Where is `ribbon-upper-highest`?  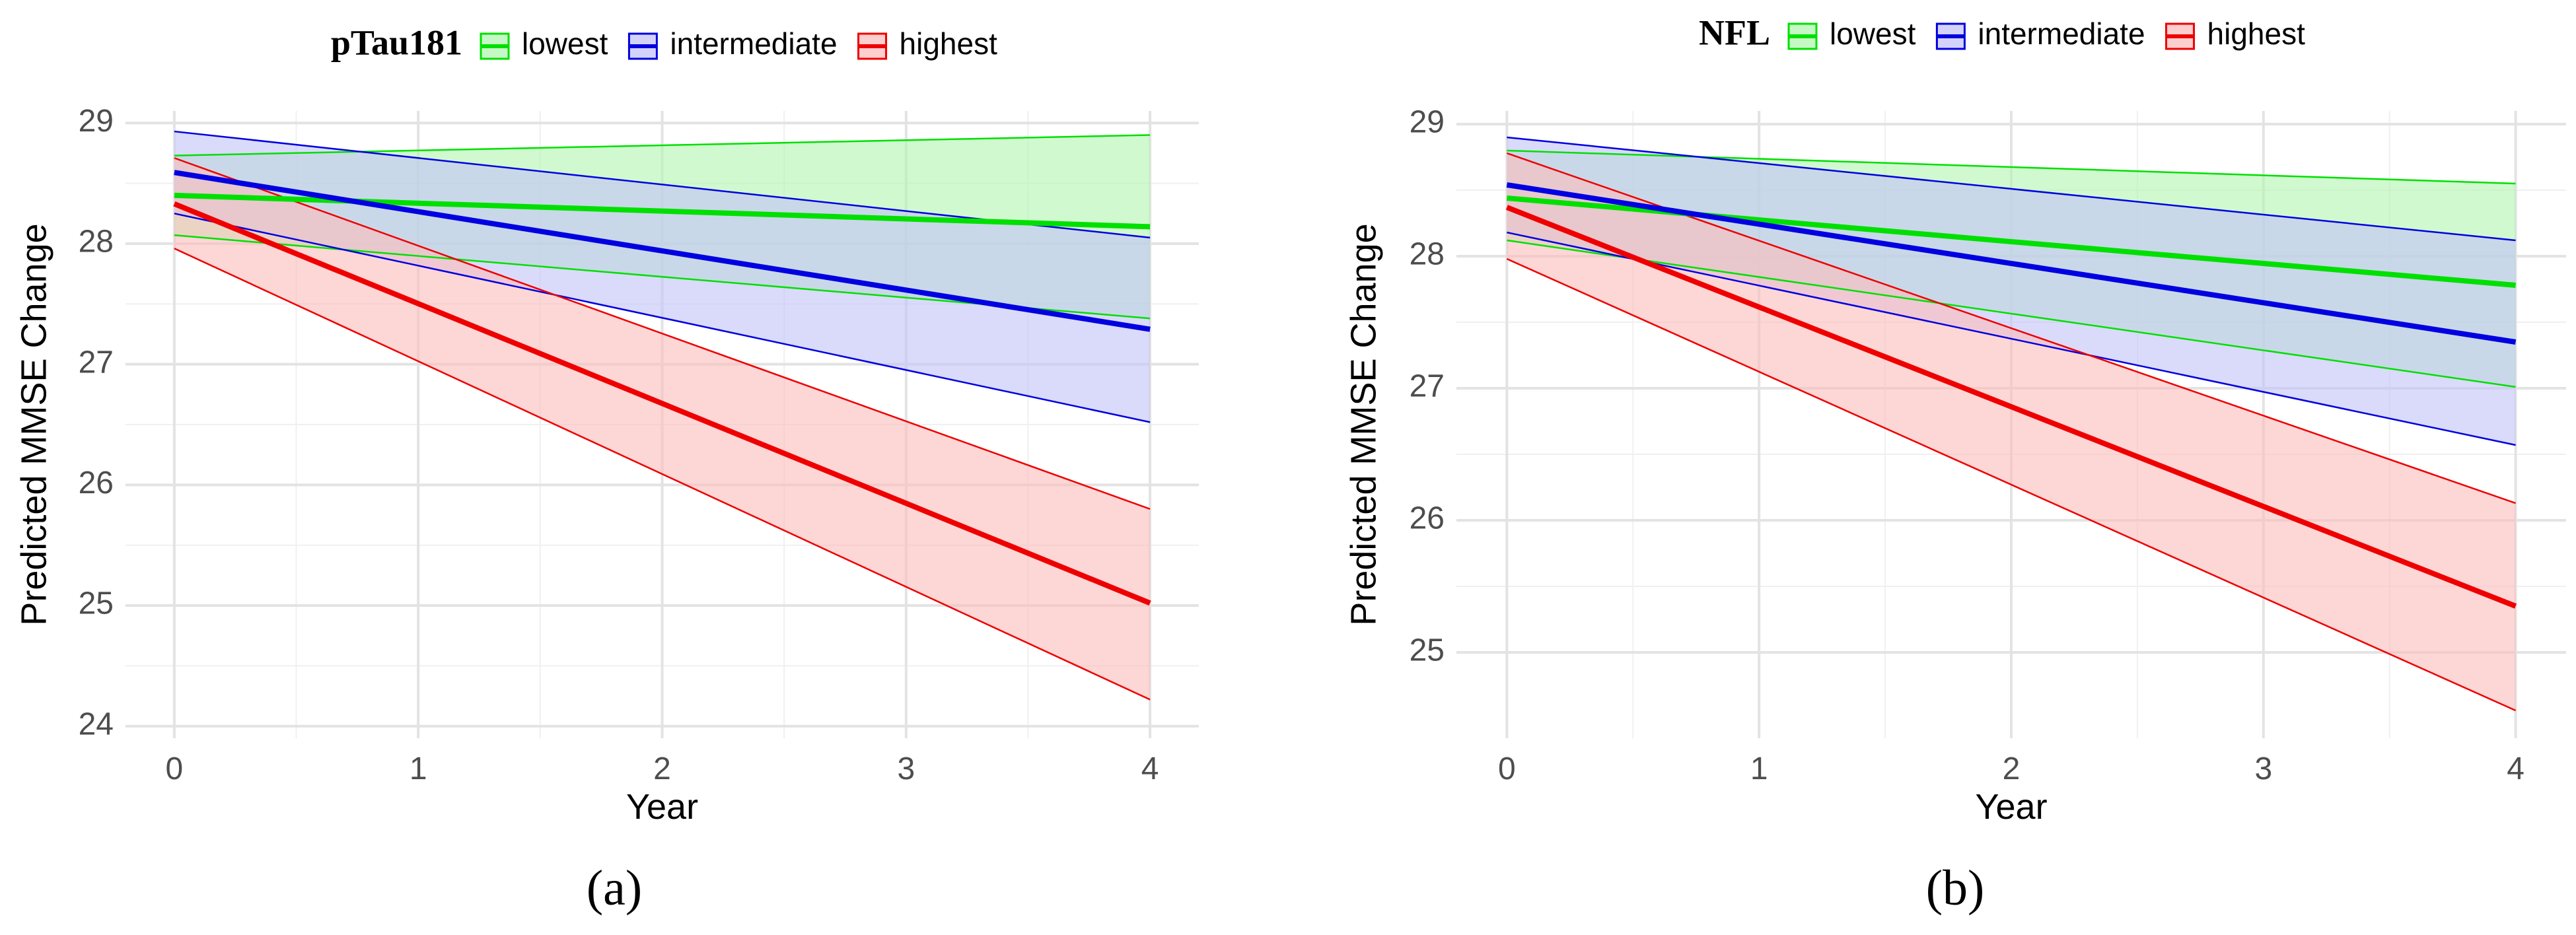 ribbon-upper-highest is located at coordinates (663, 333).